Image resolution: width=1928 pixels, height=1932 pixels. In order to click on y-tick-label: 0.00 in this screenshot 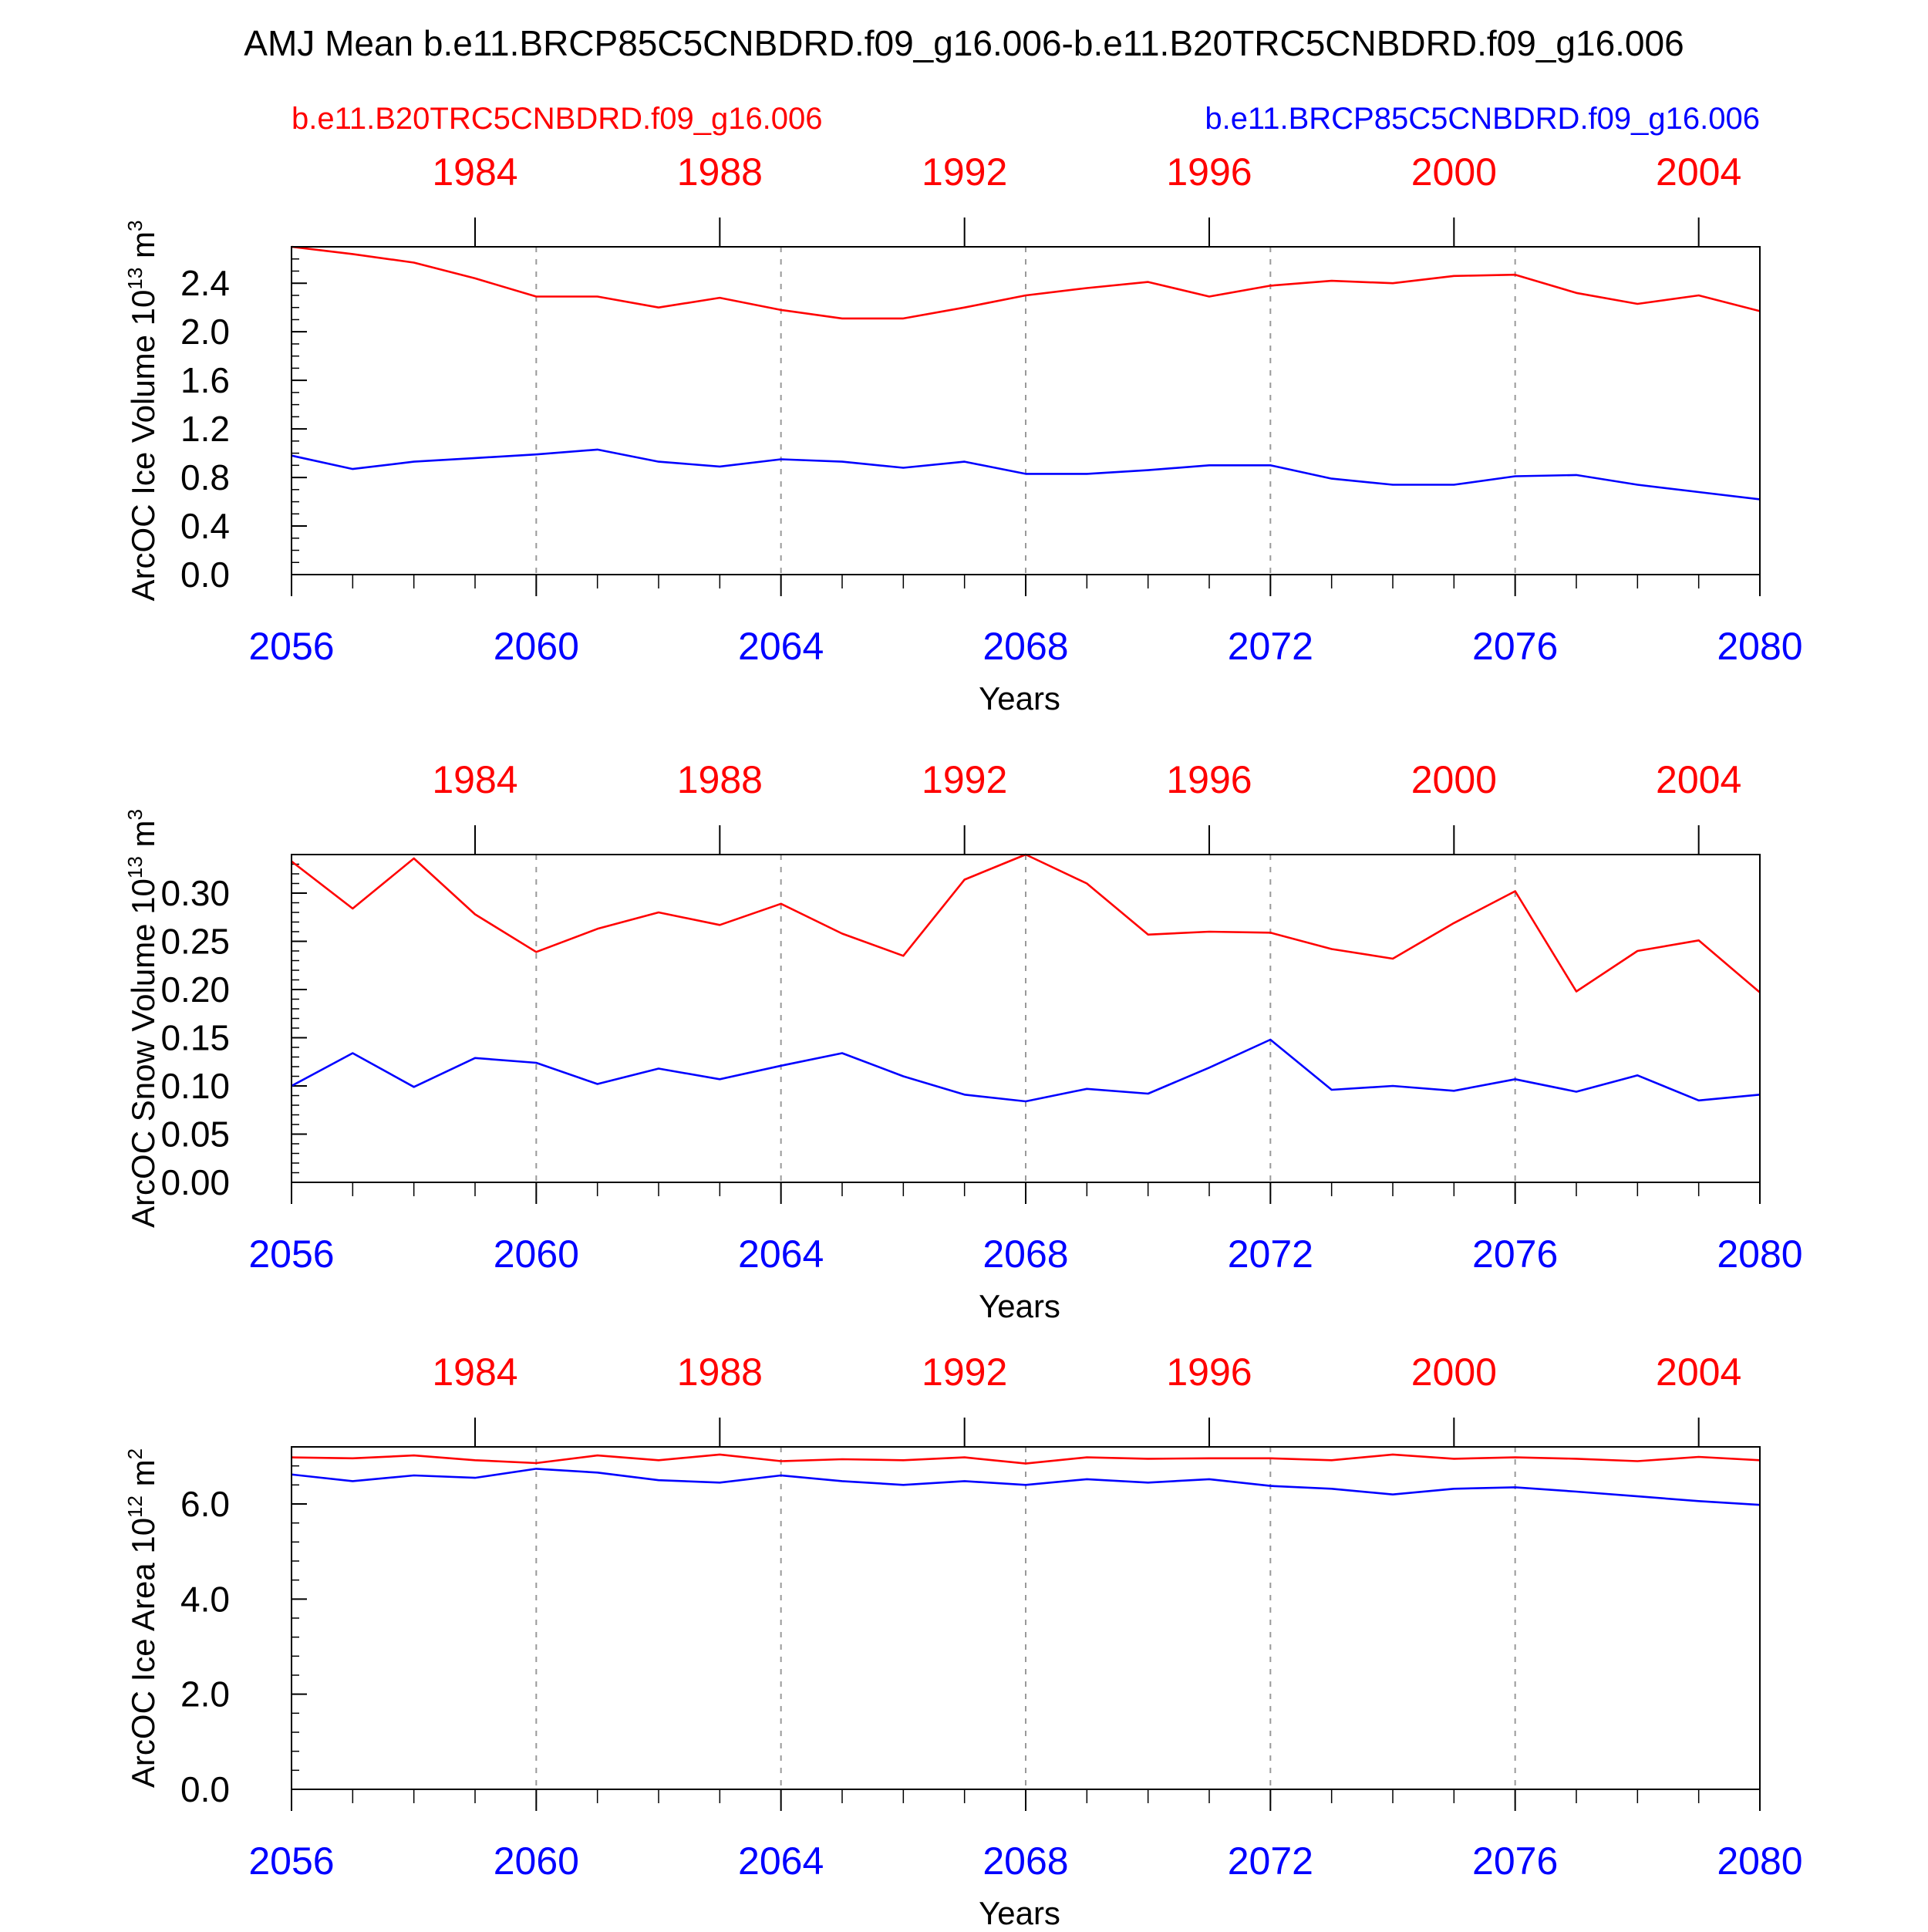, I will do `click(195, 1182)`.